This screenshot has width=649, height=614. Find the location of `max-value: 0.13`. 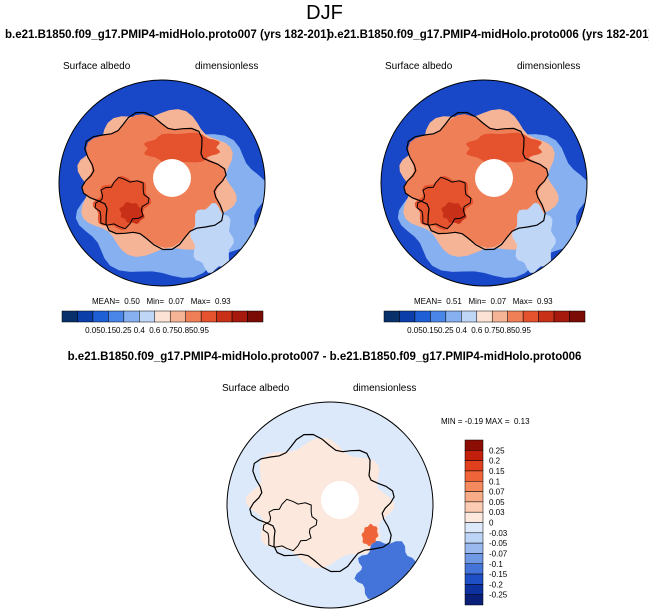

max-value: 0.13 is located at coordinates (521, 421).